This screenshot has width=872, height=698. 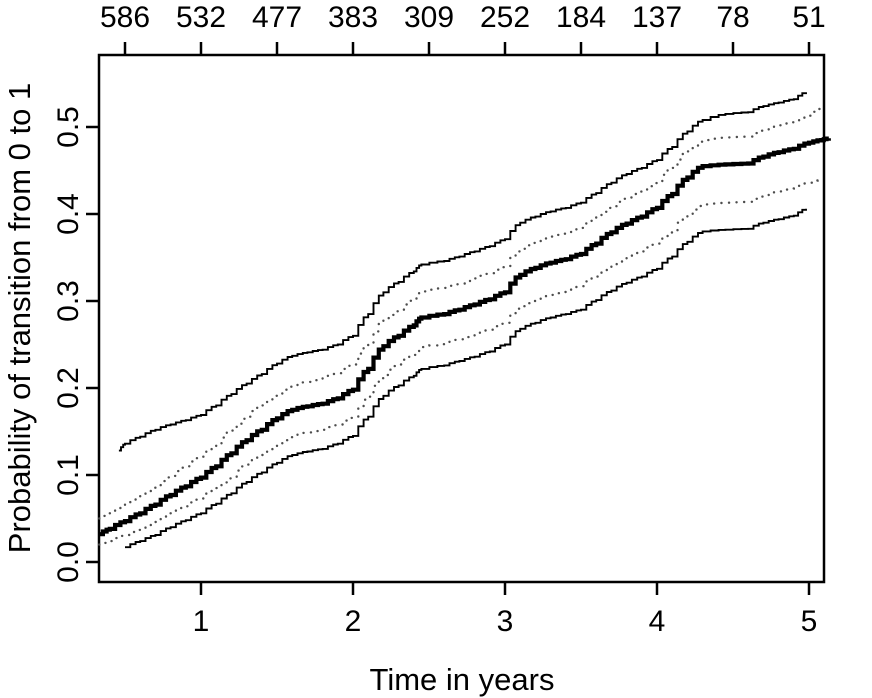 What do you see at coordinates (201, 17) in the screenshot?
I see `risk-count-label: 532` at bounding box center [201, 17].